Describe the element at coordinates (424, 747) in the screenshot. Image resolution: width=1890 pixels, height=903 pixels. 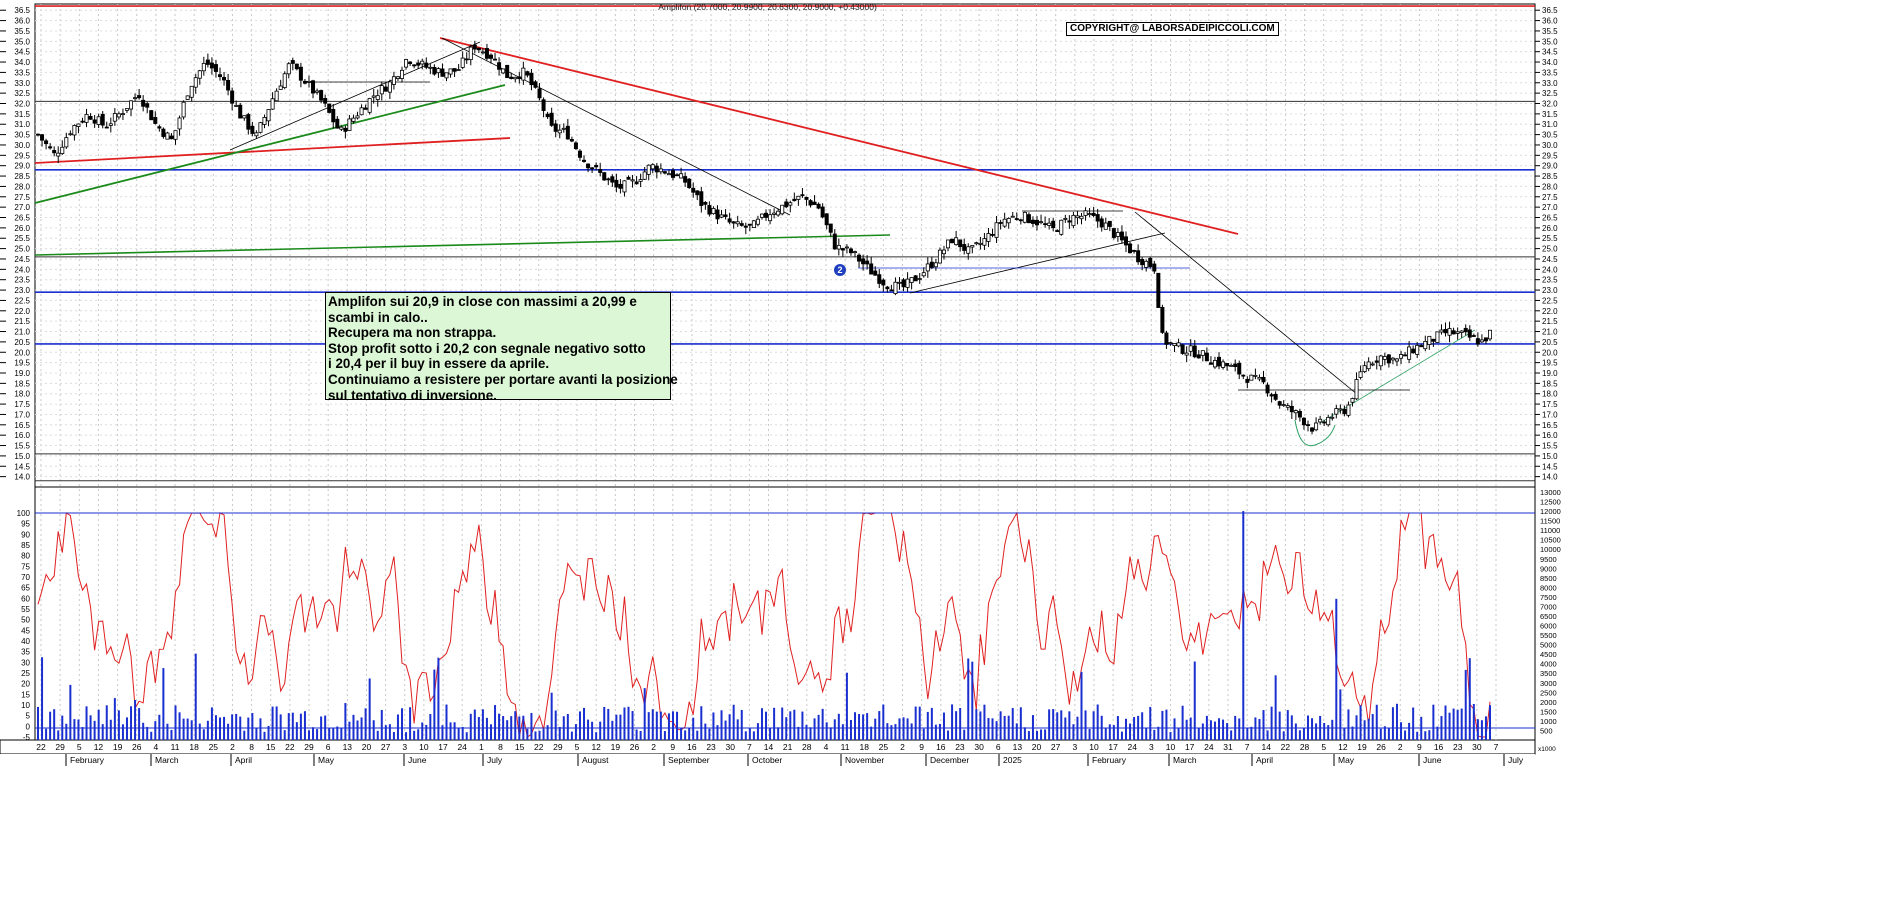
I see `day-tick-label: 10` at that location.